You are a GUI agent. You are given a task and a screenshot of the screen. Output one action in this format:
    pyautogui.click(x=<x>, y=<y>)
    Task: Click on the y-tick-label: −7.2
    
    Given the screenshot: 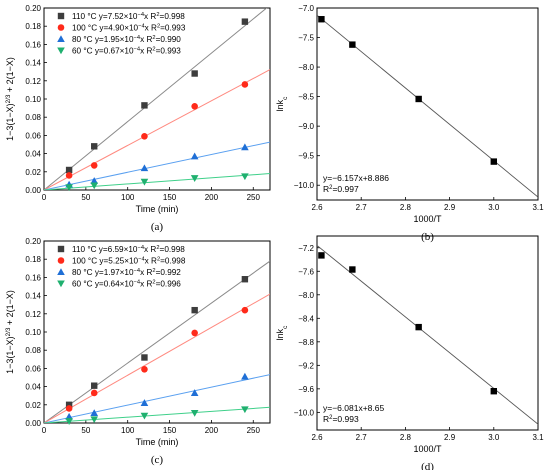 What is the action you would take?
    pyautogui.click(x=306, y=248)
    